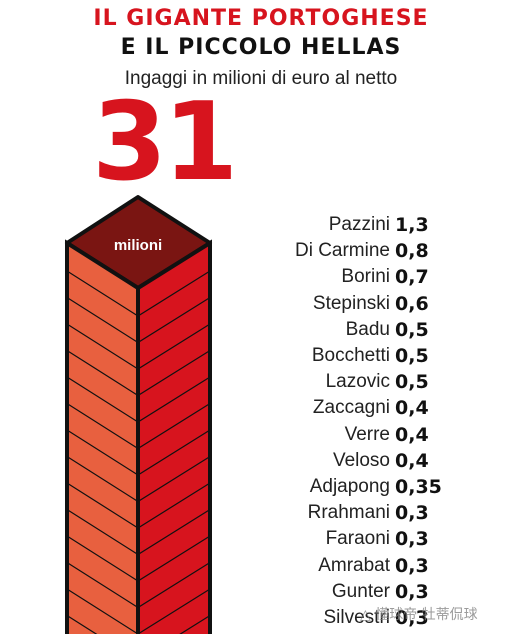 This screenshot has width=522, height=634. Describe the element at coordinates (357, 539) in the screenshot. I see `player-name: Faraoni` at that location.